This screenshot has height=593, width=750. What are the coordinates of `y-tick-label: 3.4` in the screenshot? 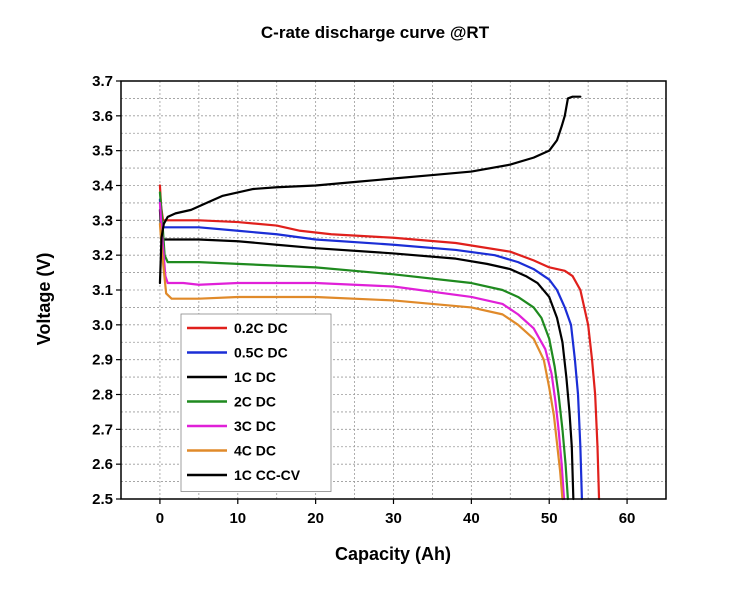 It's located at (103, 186).